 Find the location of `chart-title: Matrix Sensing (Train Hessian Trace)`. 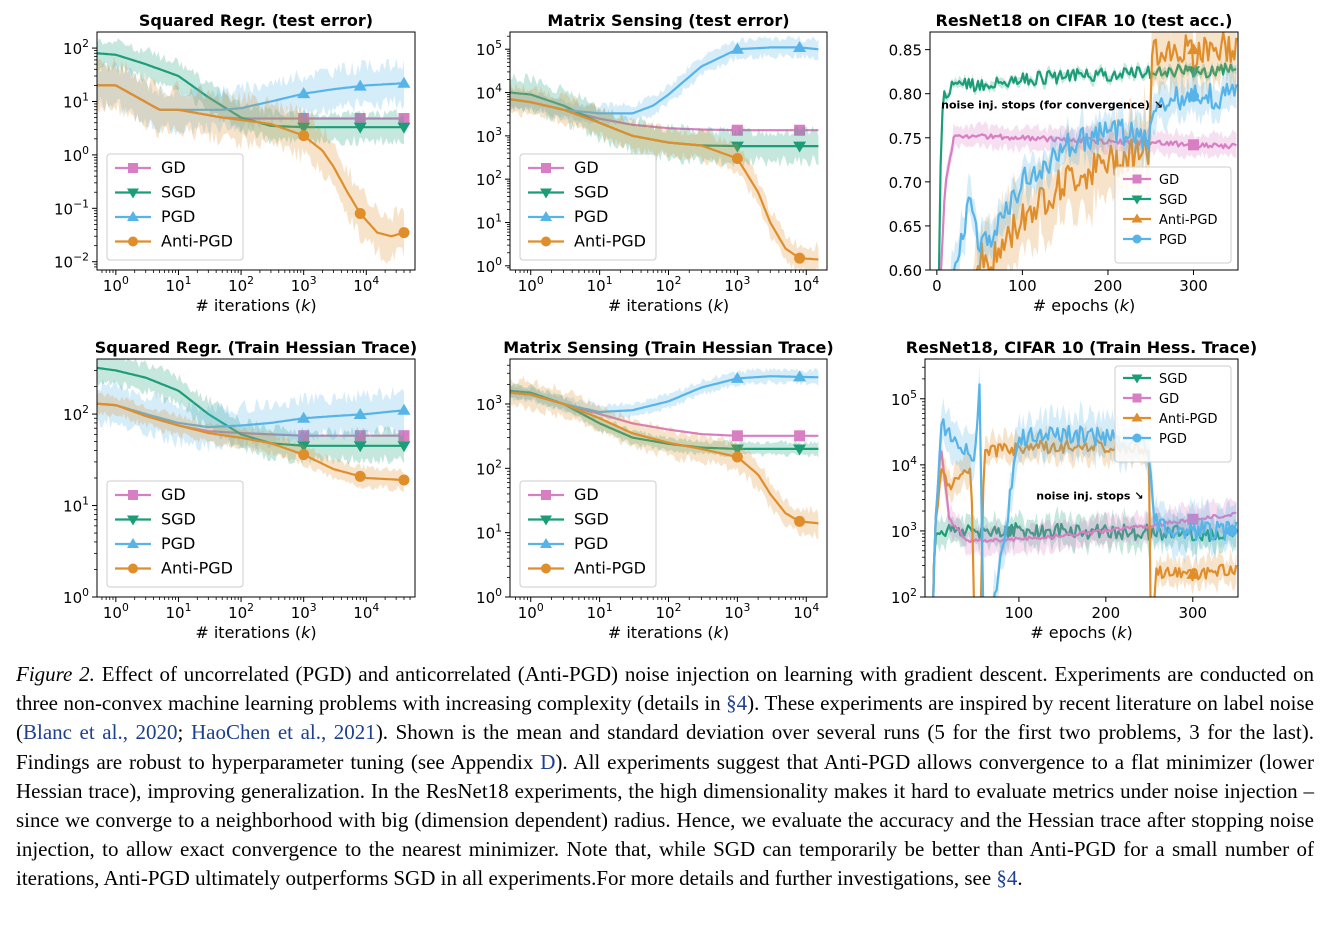

chart-title: Matrix Sensing (Train Hessian Trace) is located at coordinates (668, 347).